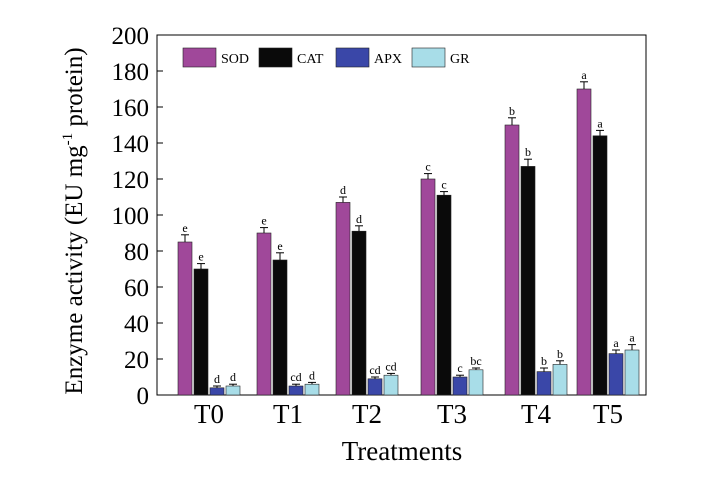 This screenshot has height=492, width=711. Describe the element at coordinates (608, 414) in the screenshot. I see `x-tick-label: T5` at that location.